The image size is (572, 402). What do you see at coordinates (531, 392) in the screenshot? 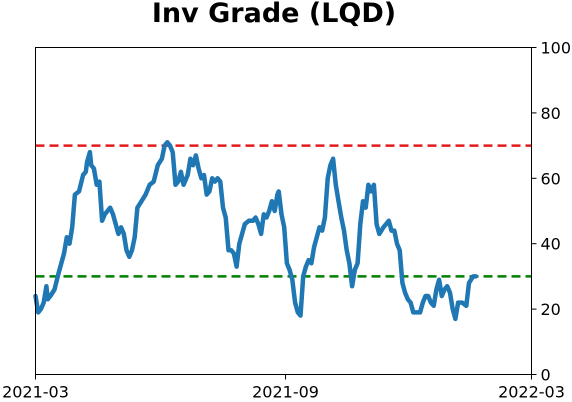
I see `x-tick-label: 2022-03` at bounding box center [531, 392].